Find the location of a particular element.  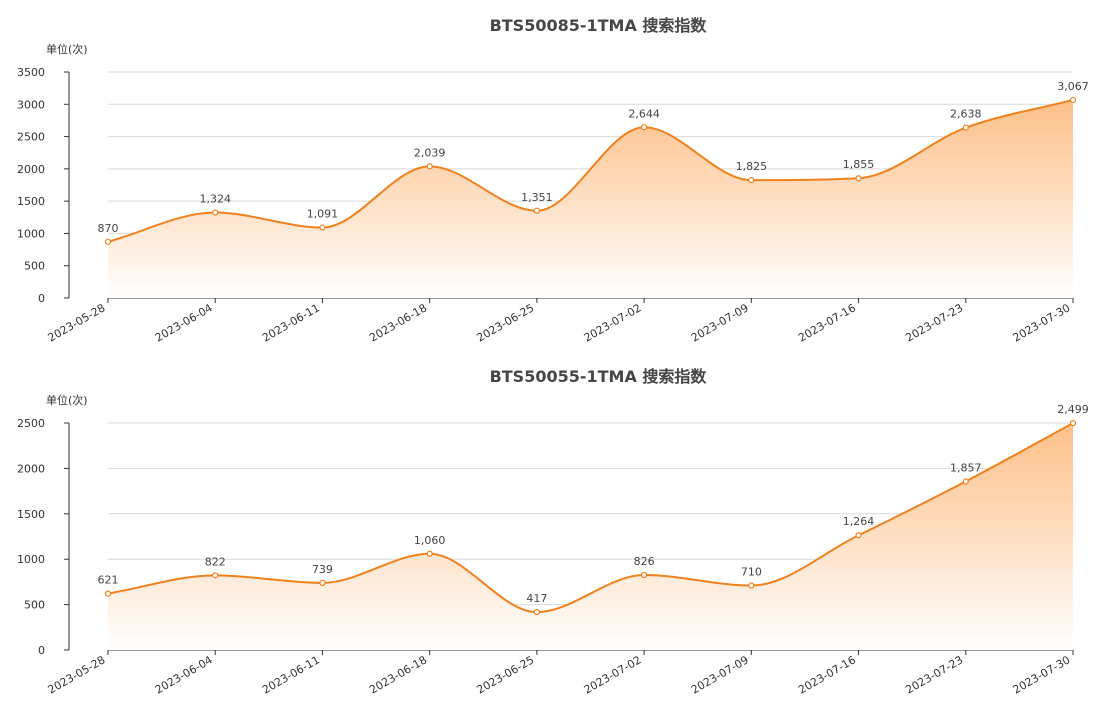

y-tick-label: 3500 is located at coordinates (31, 72).